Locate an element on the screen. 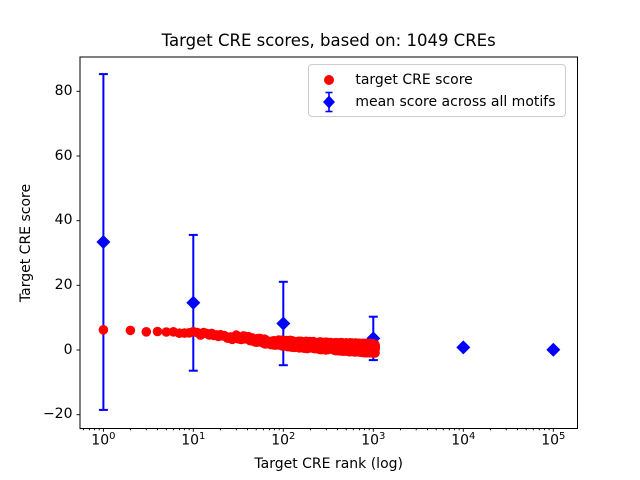  x-tick-label: 10⁴ is located at coordinates (463, 440).